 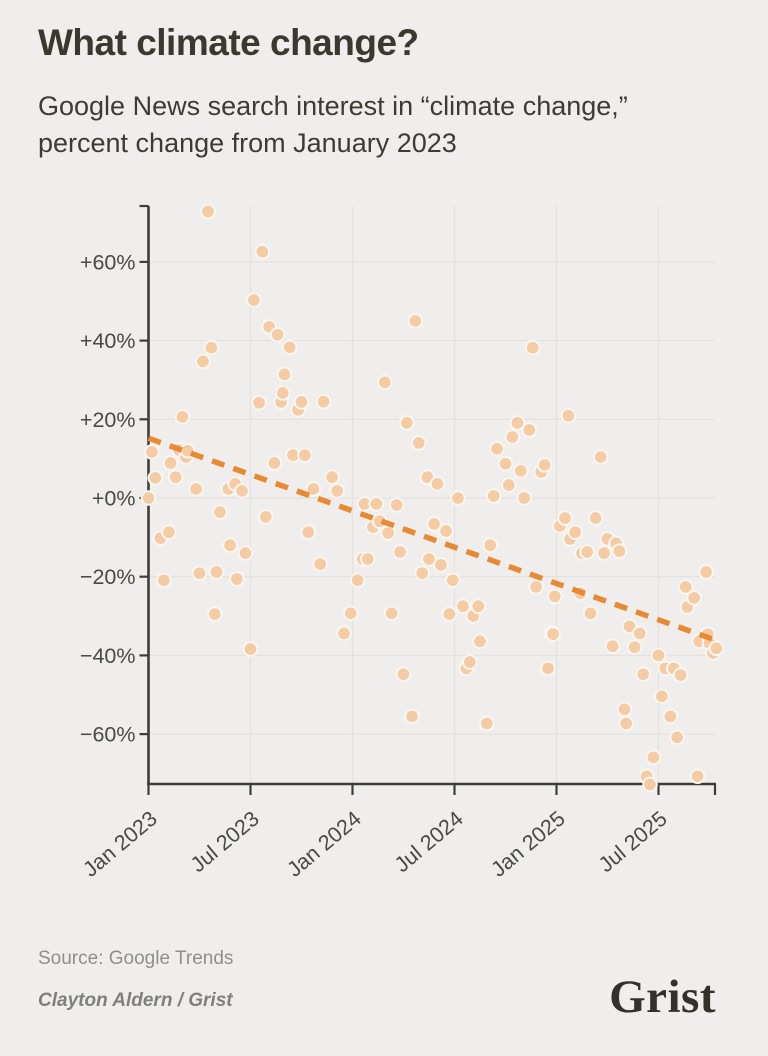 What do you see at coordinates (108, 735) in the screenshot?
I see `y-tick-label: −60%` at bounding box center [108, 735].